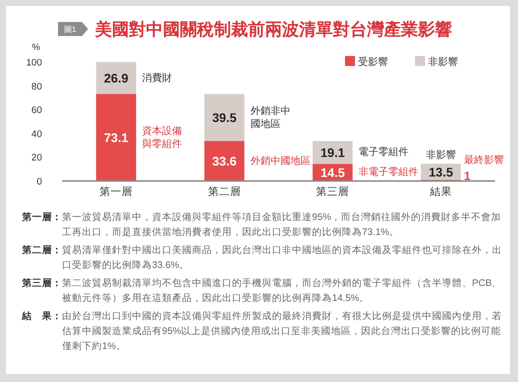 Image resolution: width=518 pixels, height=382 pixels. Describe the element at coordinates (36, 134) in the screenshot. I see `y-tick-label: 40` at that location.